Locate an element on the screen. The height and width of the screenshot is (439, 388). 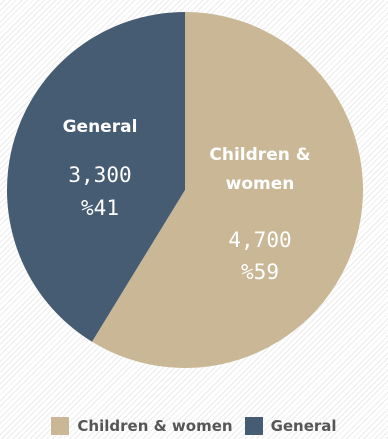
legend-label-children-women: Children & women is located at coordinates (155, 426).